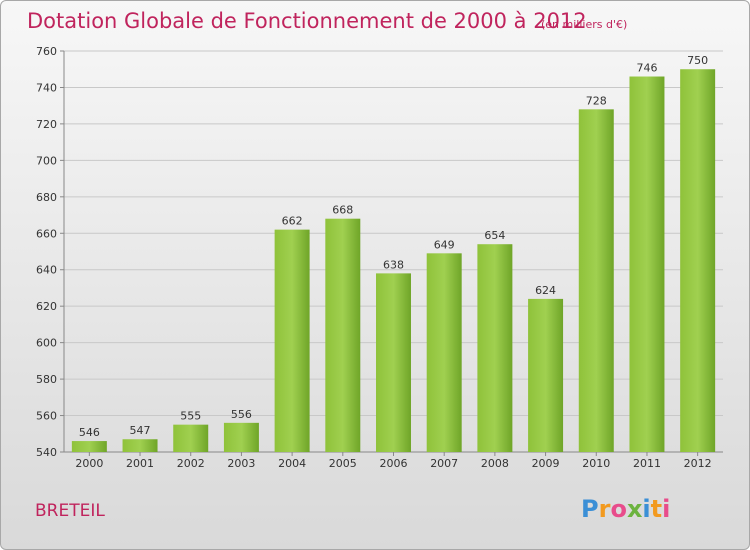 Image resolution: width=750 pixels, height=550 pixels. Describe the element at coordinates (46, 51) in the screenshot. I see `y-tick-label: 760` at that location.